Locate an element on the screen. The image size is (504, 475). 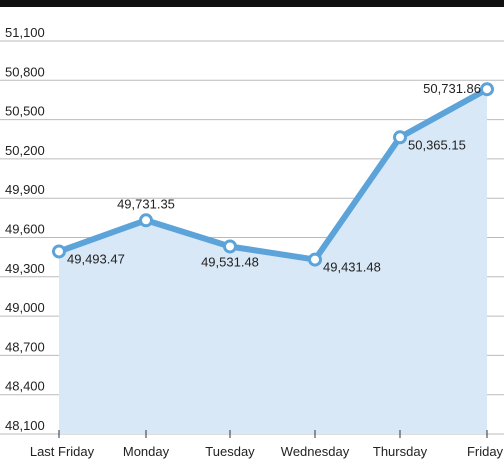
x-tick-label: Monday is located at coordinates (146, 451).